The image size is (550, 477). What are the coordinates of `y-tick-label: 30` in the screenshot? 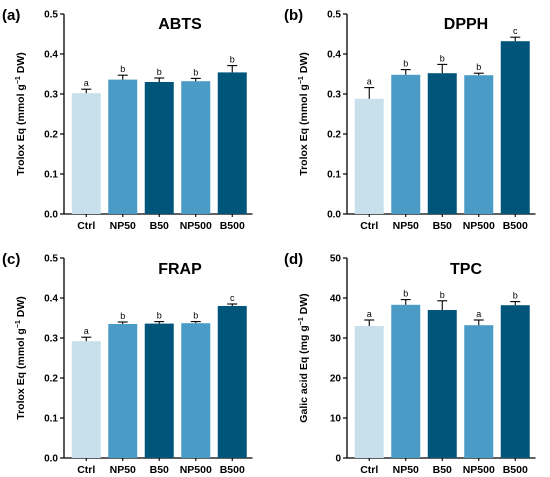 It's located at (336, 339).